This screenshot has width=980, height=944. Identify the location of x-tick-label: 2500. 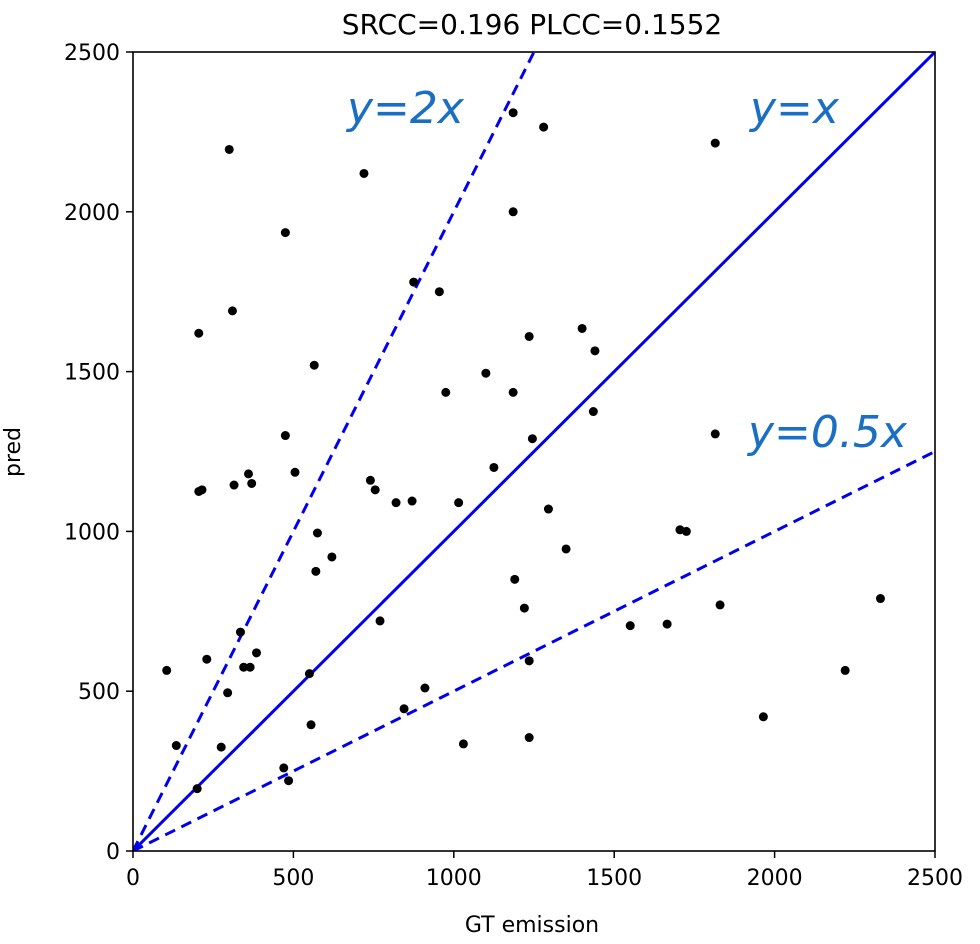
(935, 878).